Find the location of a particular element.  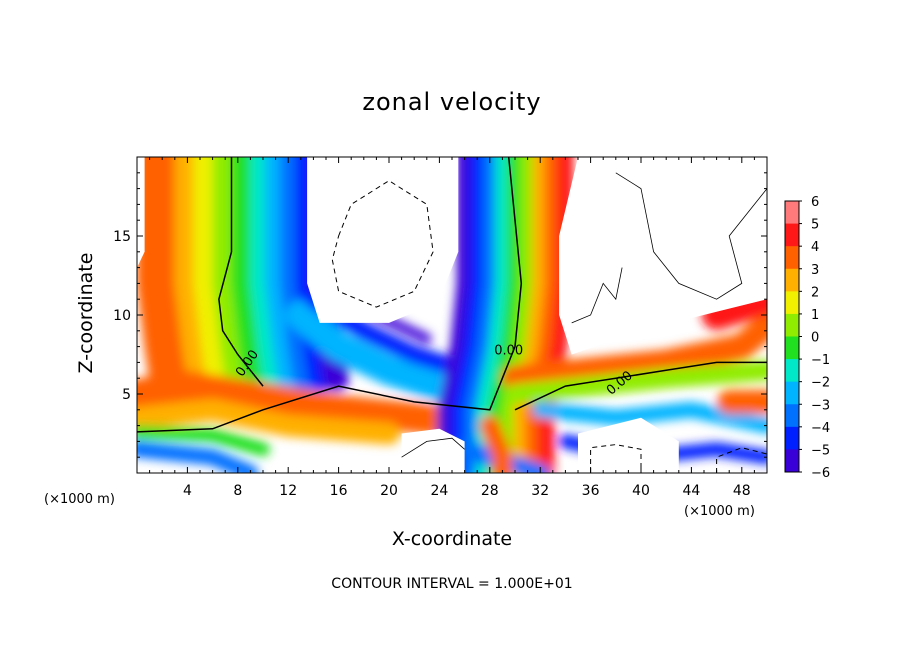

bottom-orange-band is located at coordinates (496, 444).